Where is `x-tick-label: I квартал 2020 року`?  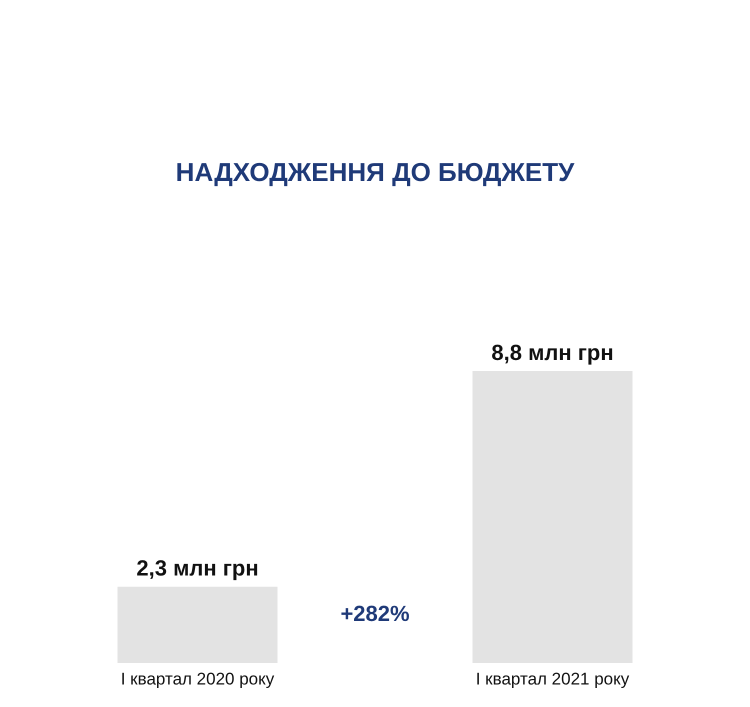 x-tick-label: I квартал 2020 року is located at coordinates (197, 679).